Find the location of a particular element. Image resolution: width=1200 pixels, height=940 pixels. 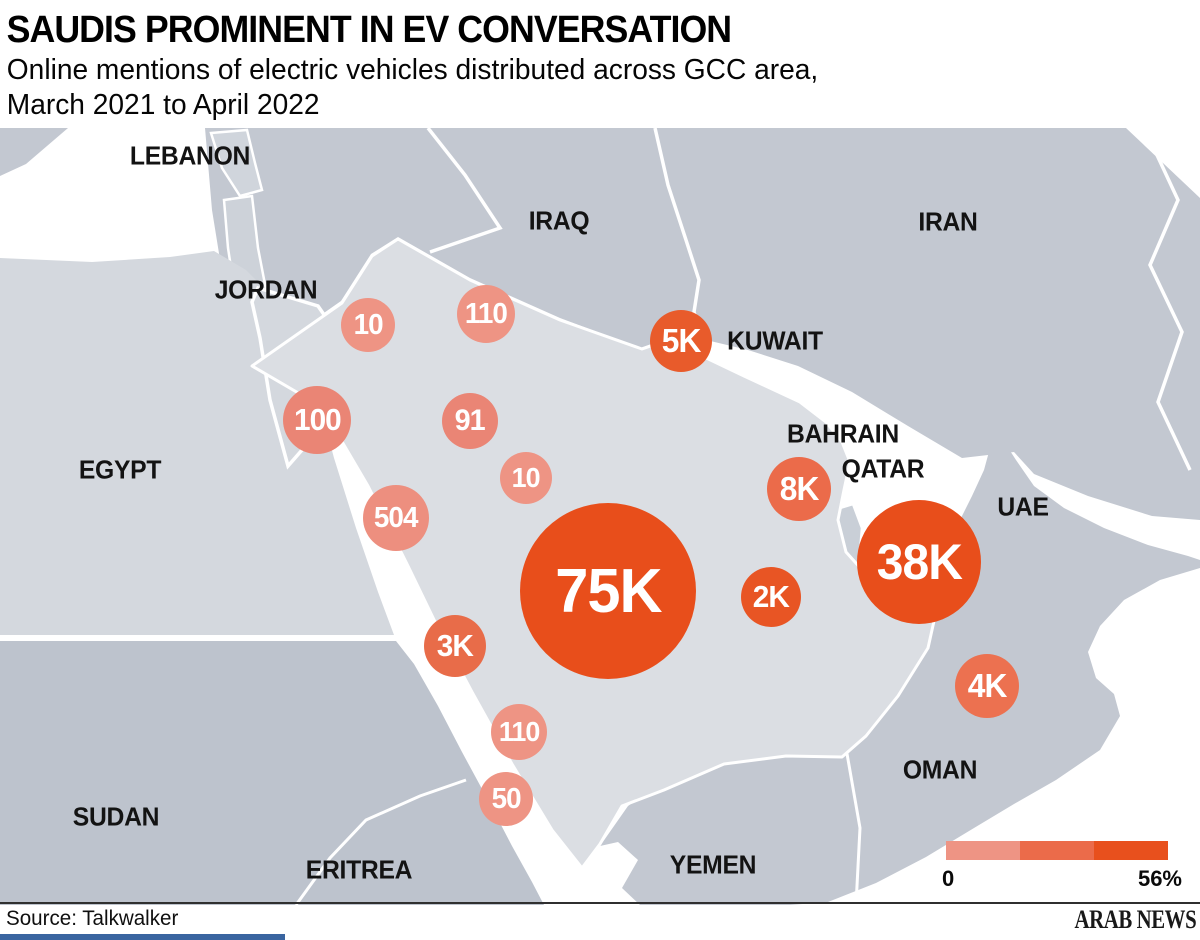

page-title: SAUDIS PROMINENT IN EV CONVERSATION is located at coordinates (369, 30).